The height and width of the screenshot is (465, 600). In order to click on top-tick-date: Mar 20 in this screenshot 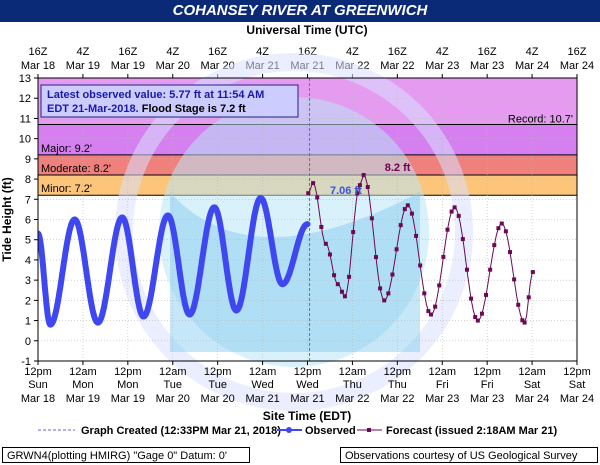, I will do `click(173, 66)`.